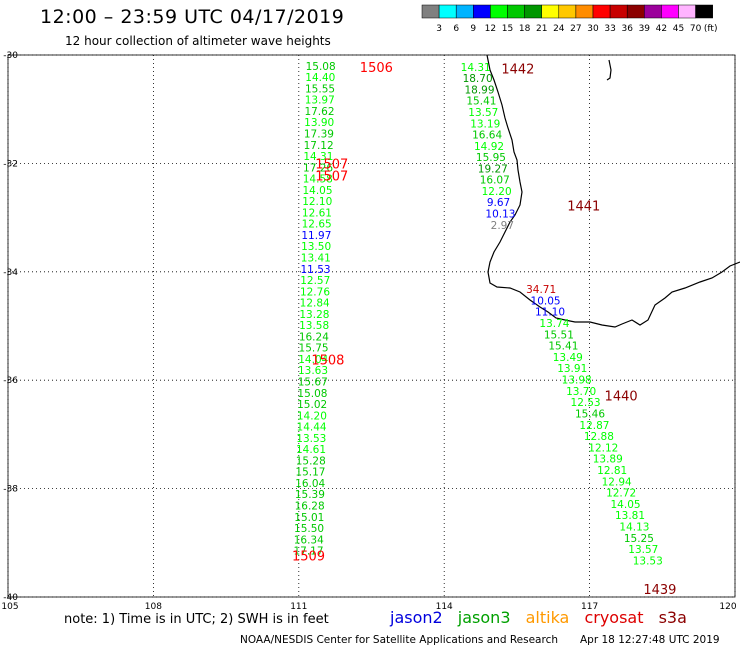 Image resolution: width=740 pixels, height=650 pixels. Describe the element at coordinates (543, 617) in the screenshot. I see `satellite-legend: jason2 jason3 altika cryosat s3a` at that location.